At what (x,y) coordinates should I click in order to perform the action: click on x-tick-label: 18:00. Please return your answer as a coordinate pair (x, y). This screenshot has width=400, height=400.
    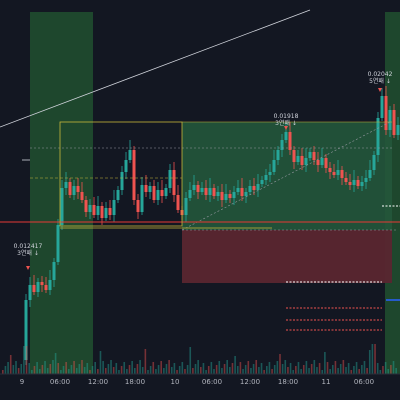
    Looking at the image, I should click on (135, 382).